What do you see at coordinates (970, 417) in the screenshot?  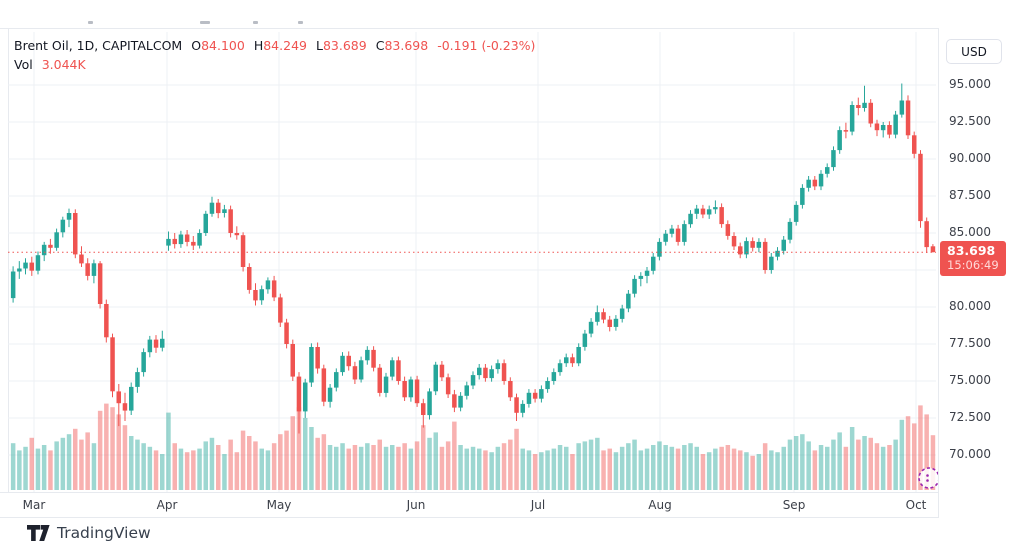 I see `price-tick-72.500: 72.500` at bounding box center [970, 417].